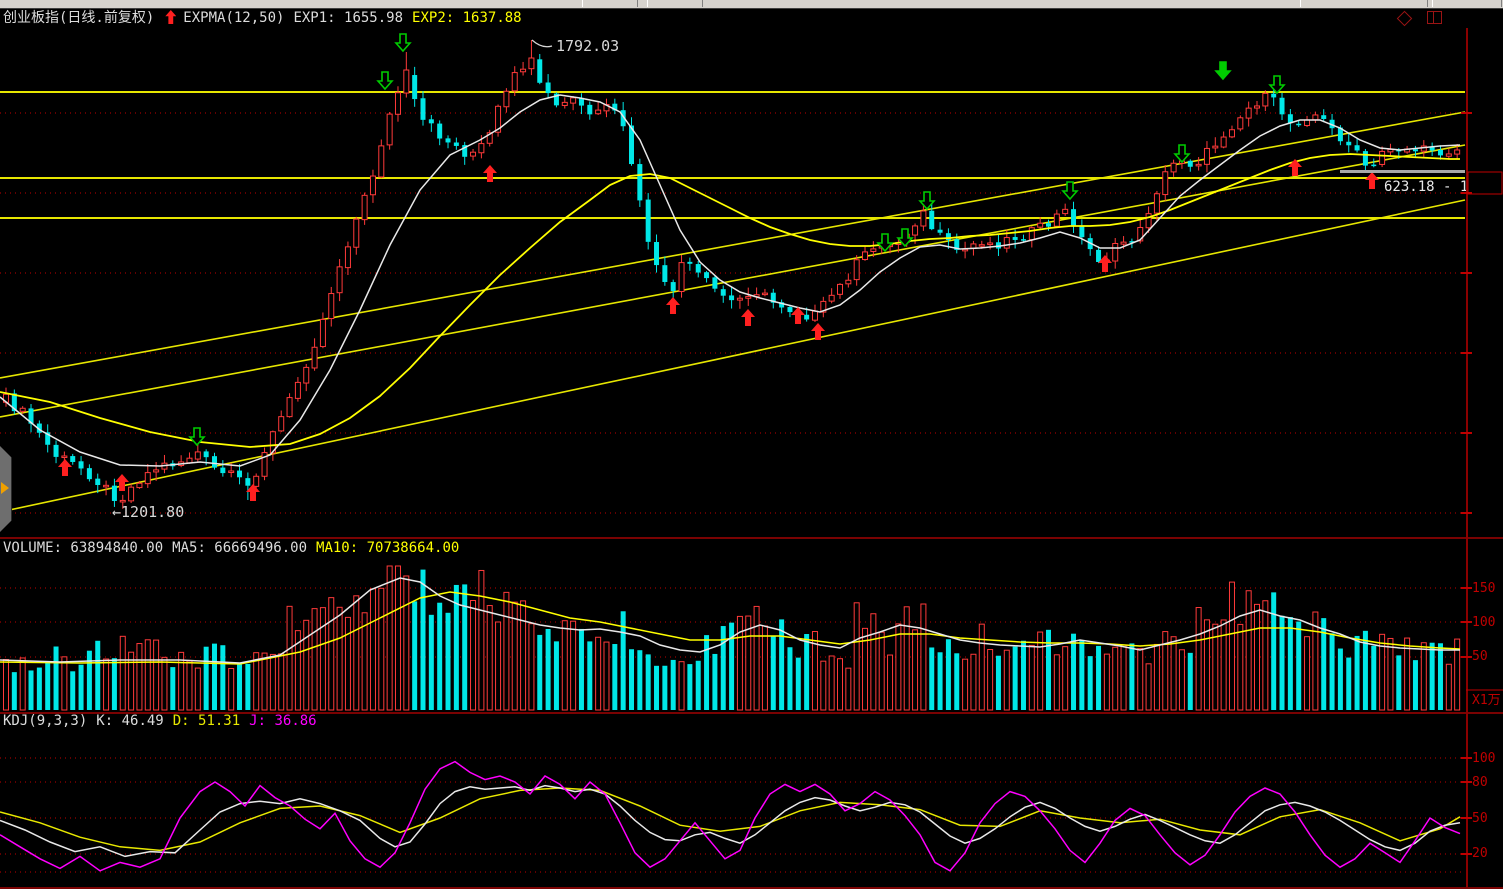  Describe the element at coordinates (1480, 818) in the screenshot. I see `kdj-axis-label: 50` at that location.